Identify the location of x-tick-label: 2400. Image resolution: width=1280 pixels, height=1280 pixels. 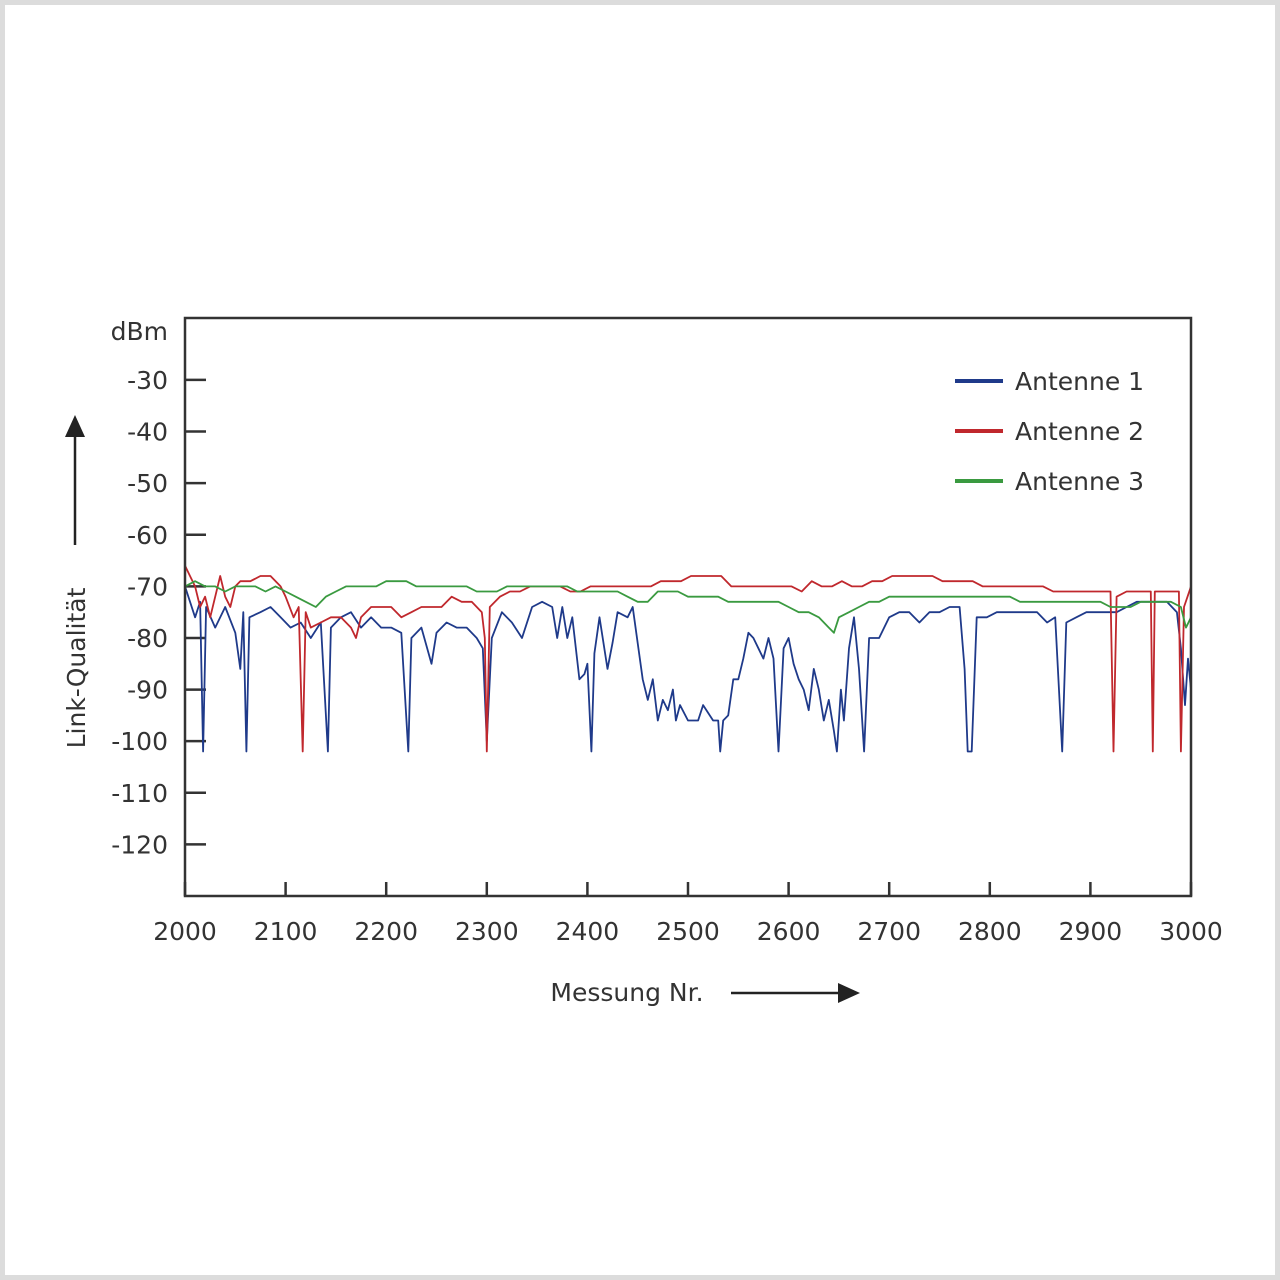
(588, 931).